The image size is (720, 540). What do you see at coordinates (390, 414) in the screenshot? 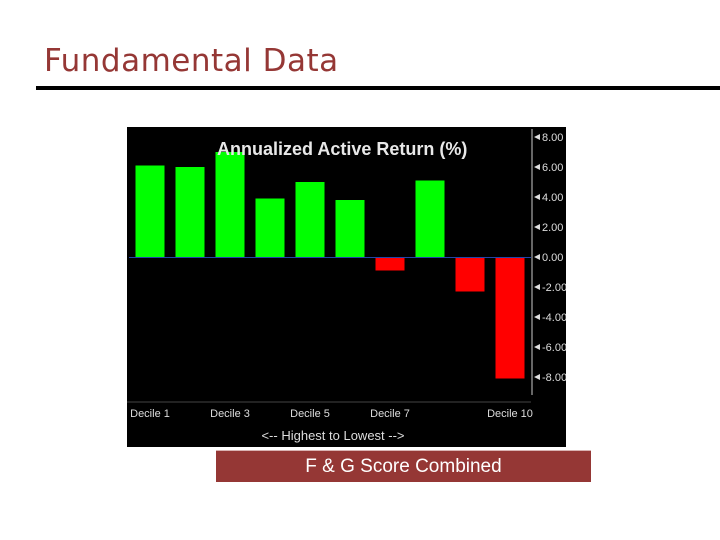
I see `x-tick-label: Decile 7` at bounding box center [390, 414].